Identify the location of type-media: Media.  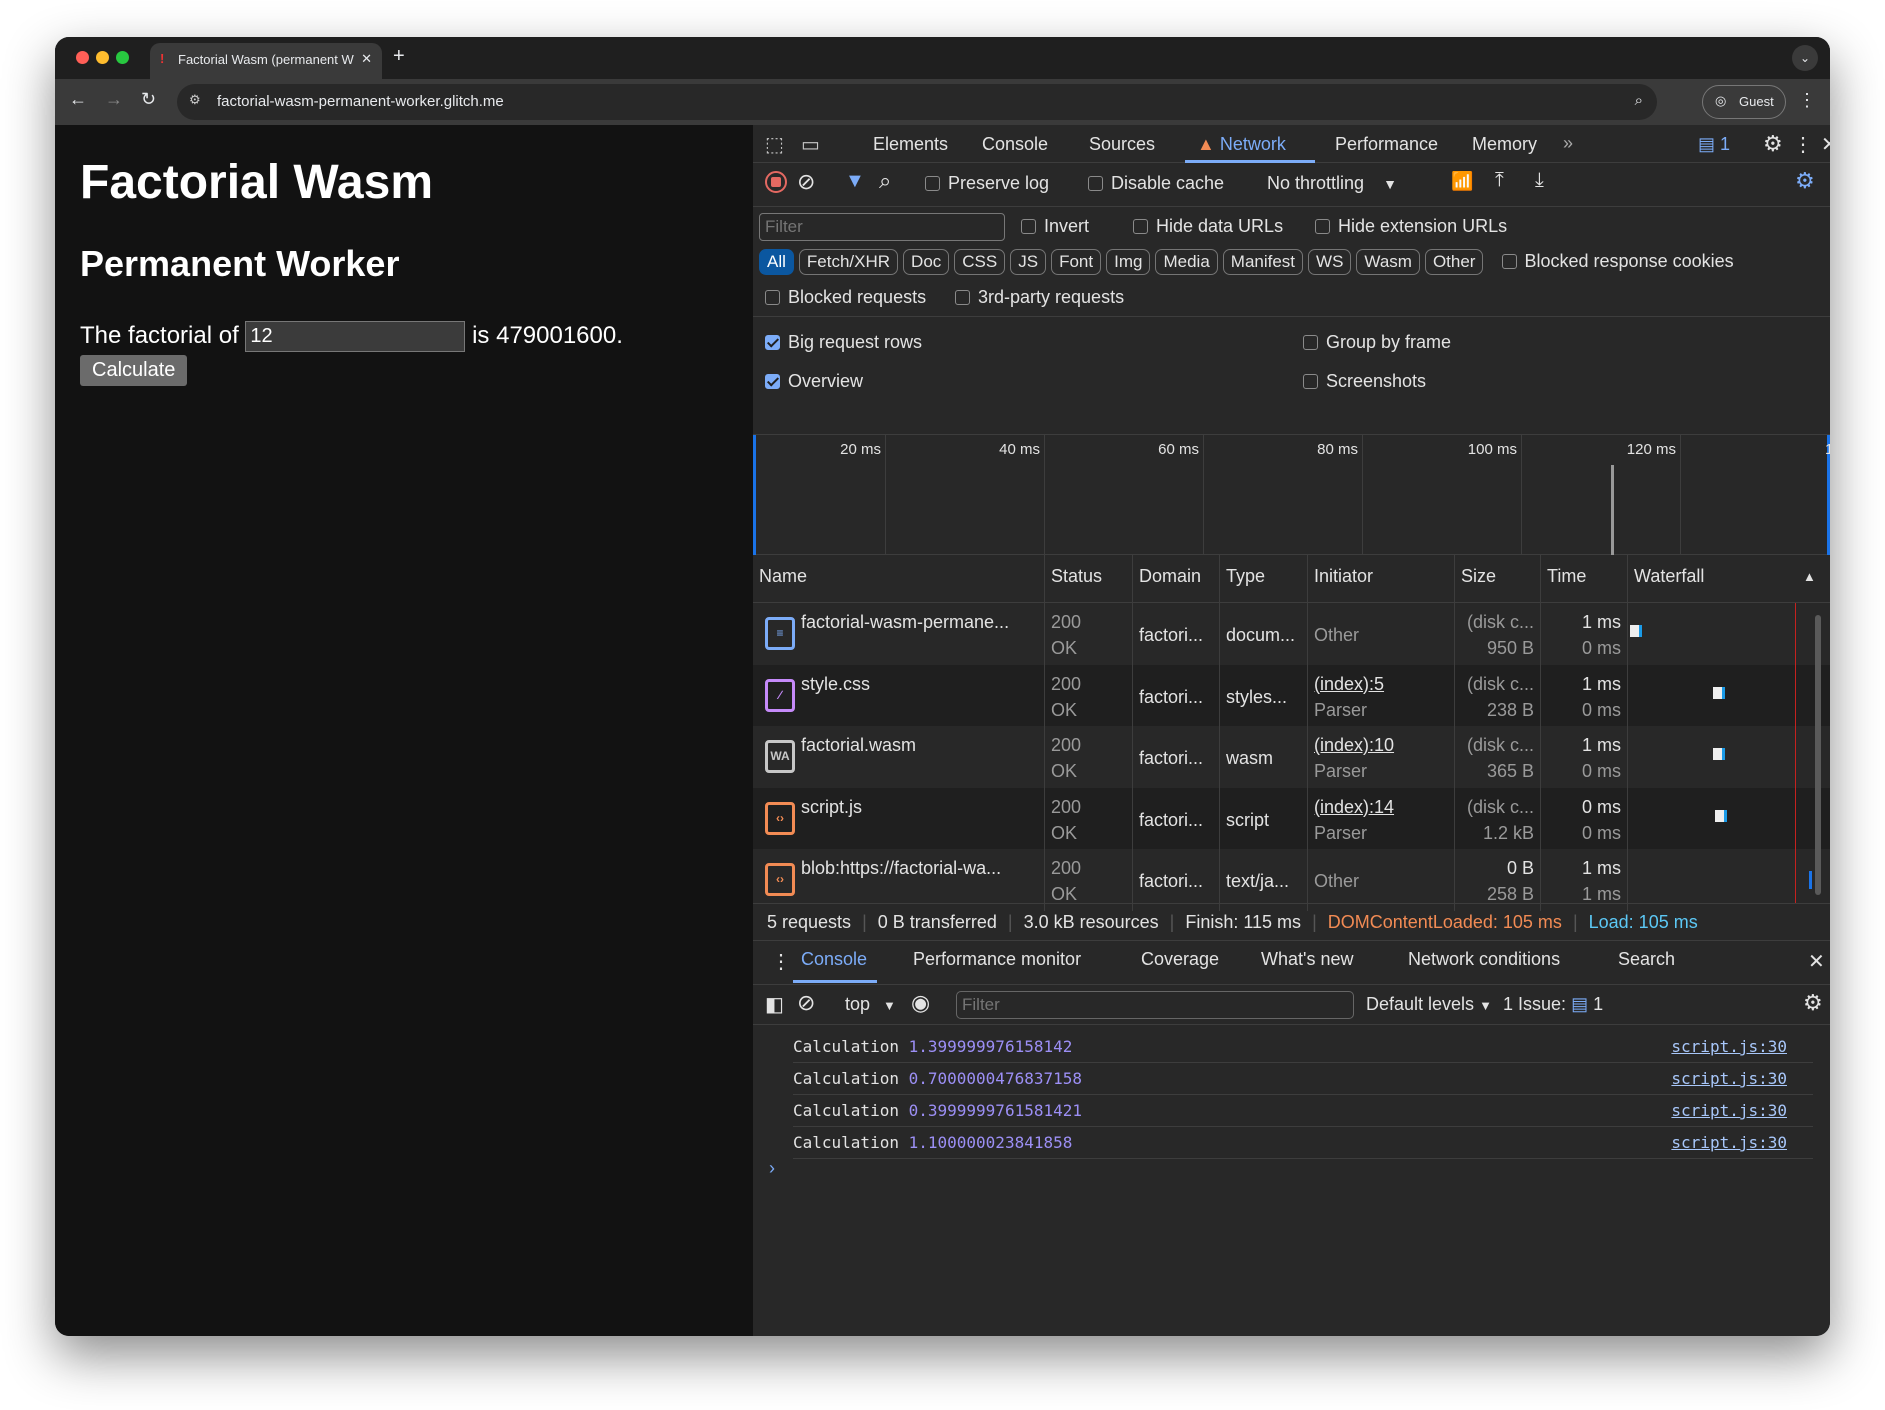
(1186, 262).